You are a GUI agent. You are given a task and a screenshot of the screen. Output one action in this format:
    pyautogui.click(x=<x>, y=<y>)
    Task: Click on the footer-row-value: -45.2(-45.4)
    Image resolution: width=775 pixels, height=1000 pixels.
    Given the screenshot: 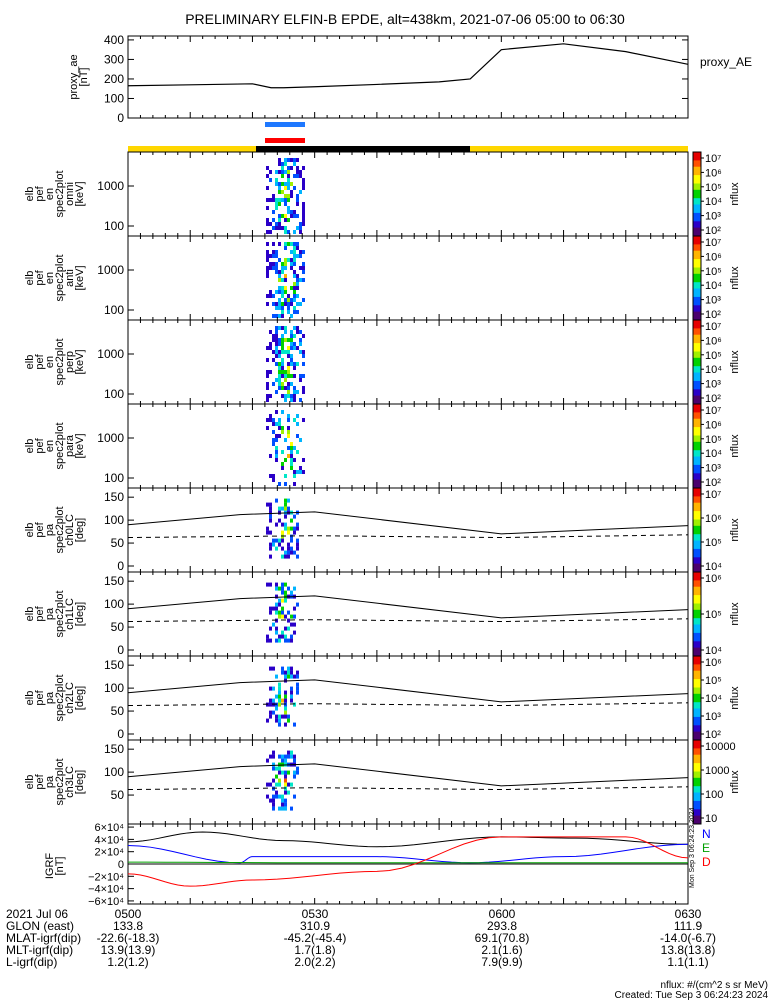 What is the action you would take?
    pyautogui.click(x=315, y=938)
    